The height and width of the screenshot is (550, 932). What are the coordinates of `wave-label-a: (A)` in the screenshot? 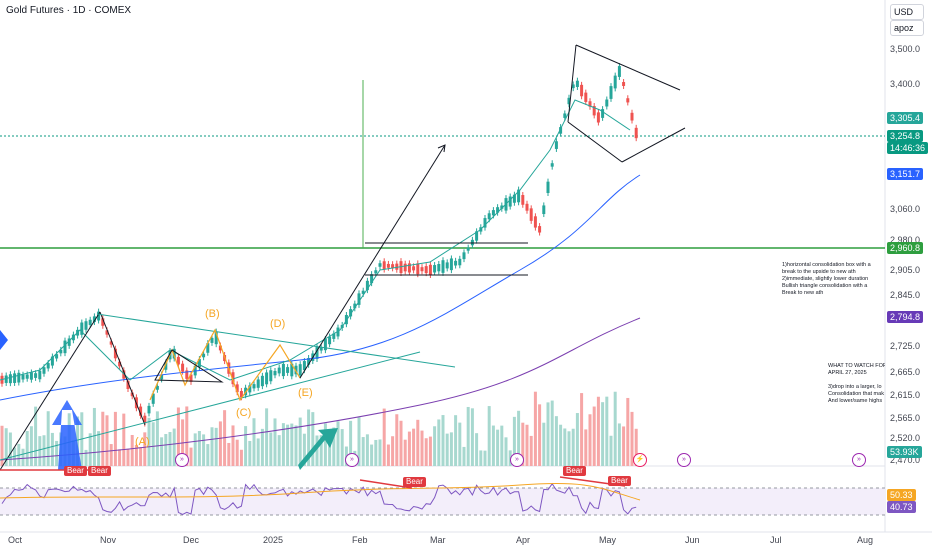 It's located at (142, 442).